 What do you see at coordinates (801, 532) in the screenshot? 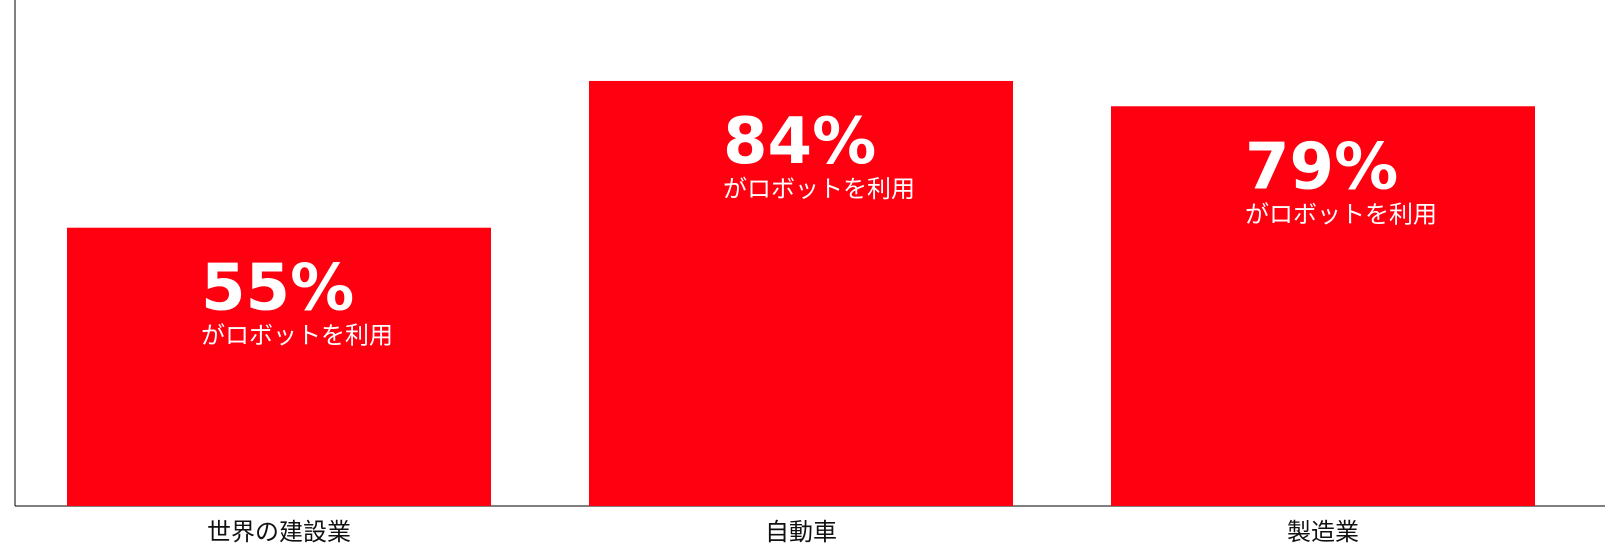
I see `category-label: 自動車` at bounding box center [801, 532].